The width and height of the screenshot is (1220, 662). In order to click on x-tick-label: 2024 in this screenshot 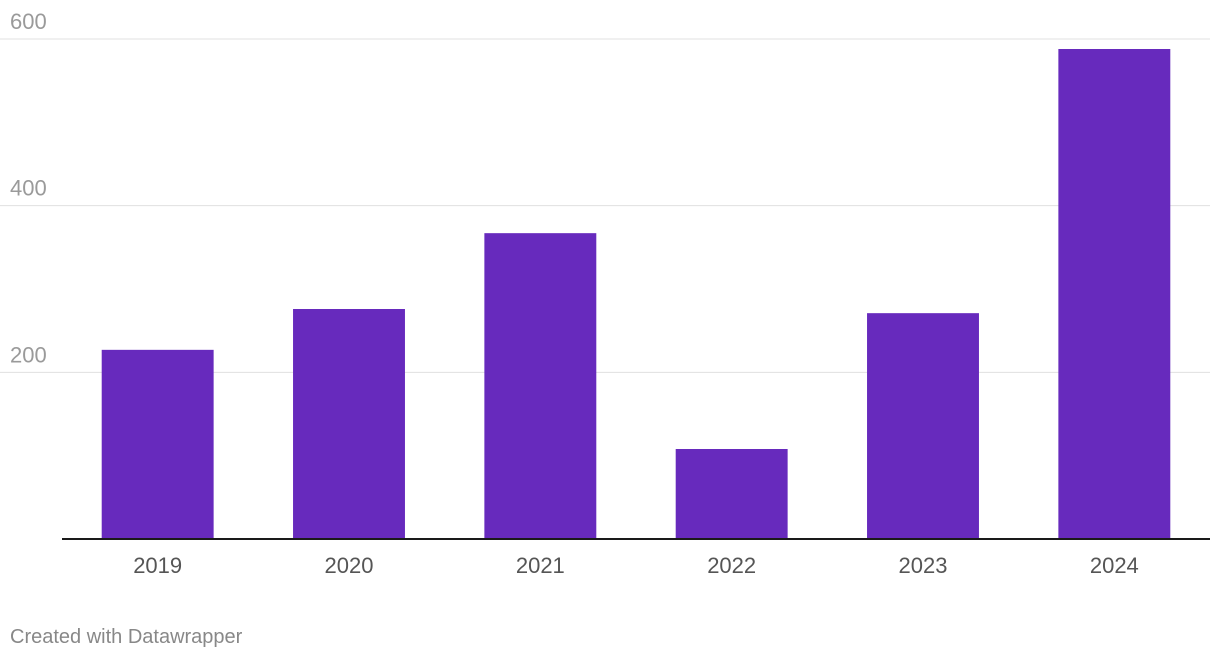, I will do `click(1114, 565)`.